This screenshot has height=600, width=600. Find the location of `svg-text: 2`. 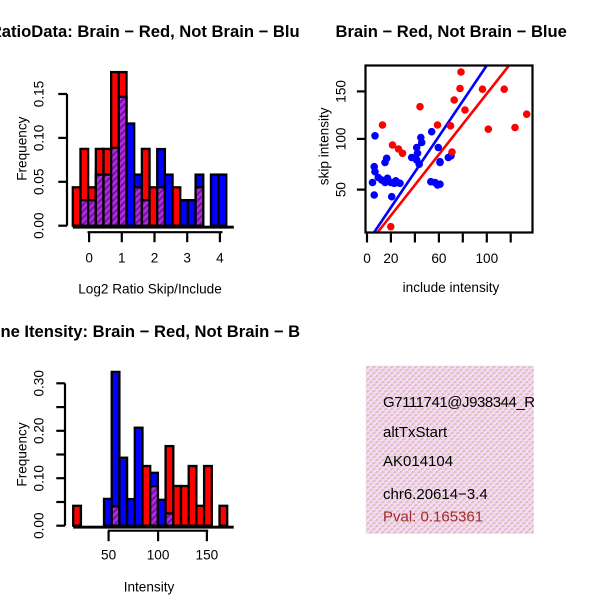

svg-text: 2 is located at coordinates (155, 258).